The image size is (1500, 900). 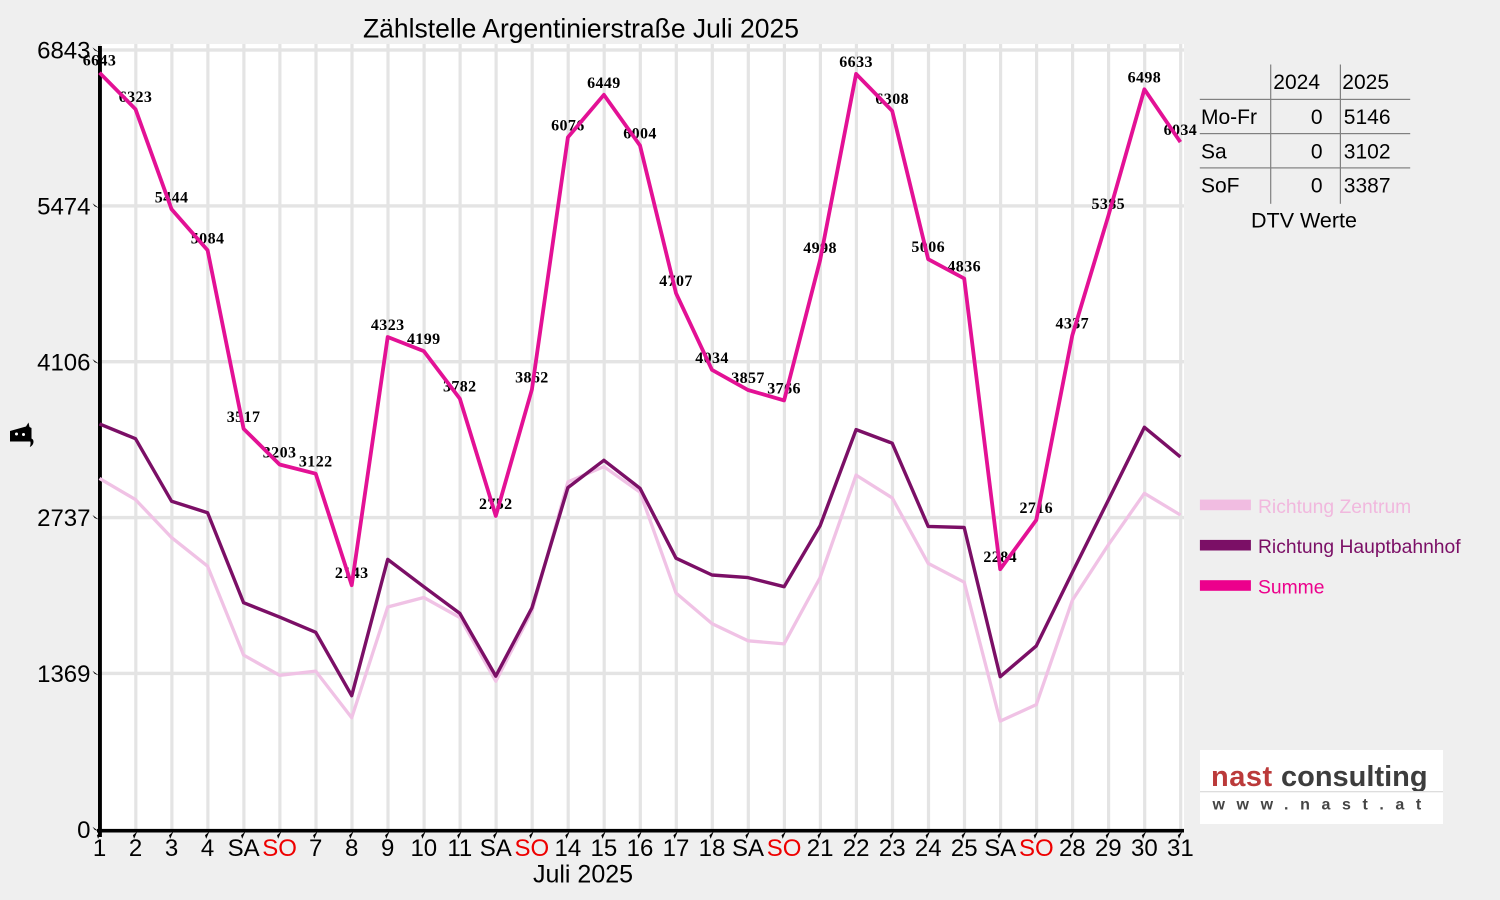 What do you see at coordinates (1354, 777) in the screenshot?
I see `svg-text: consulting` at bounding box center [1354, 777].